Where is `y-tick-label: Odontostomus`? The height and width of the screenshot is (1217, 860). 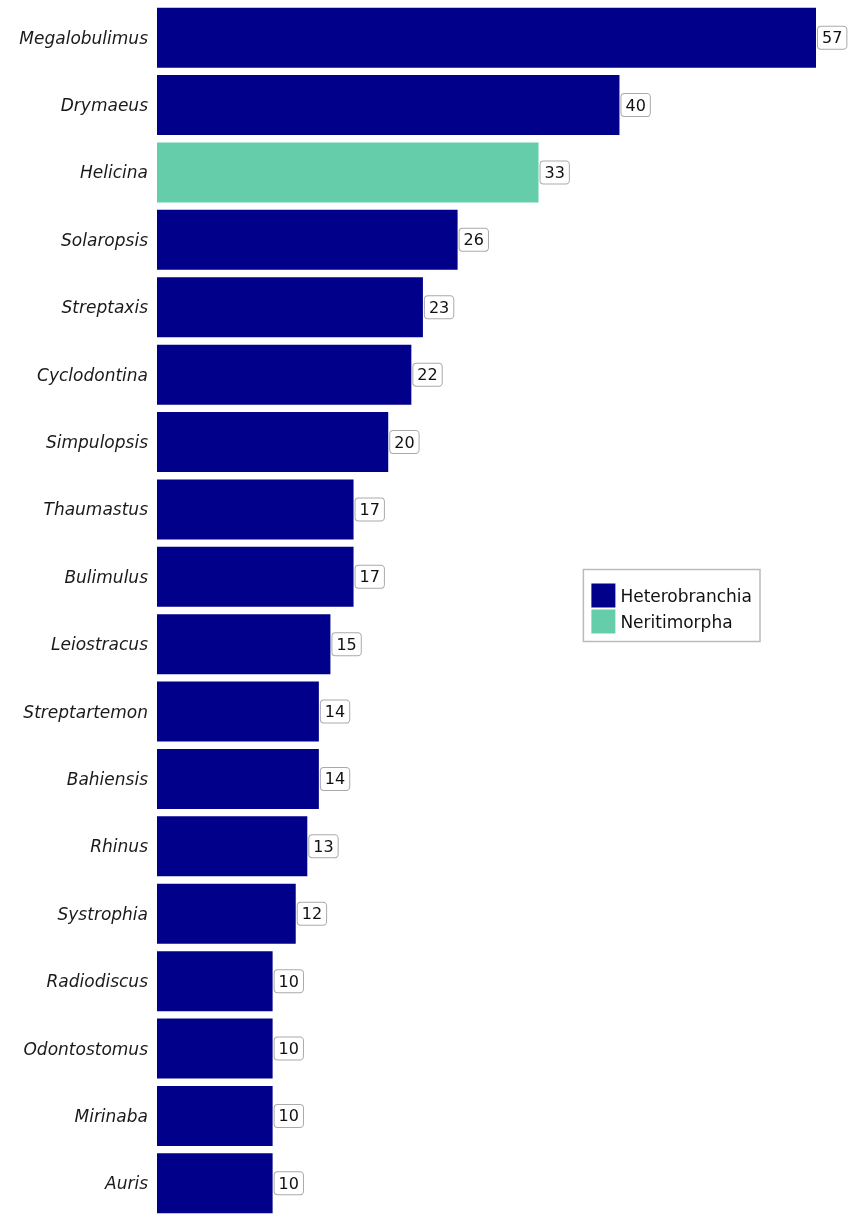
y-tick-label: Odontostomus is located at coordinates (86, 1048).